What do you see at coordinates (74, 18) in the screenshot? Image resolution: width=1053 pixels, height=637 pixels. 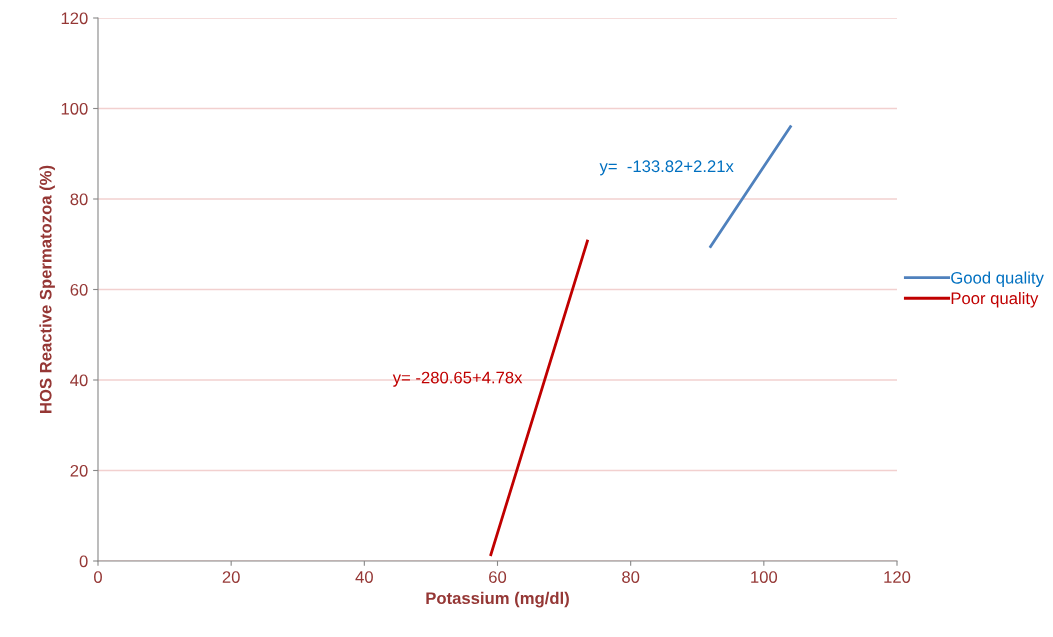 I see `y-tick-label: 120` at bounding box center [74, 18].